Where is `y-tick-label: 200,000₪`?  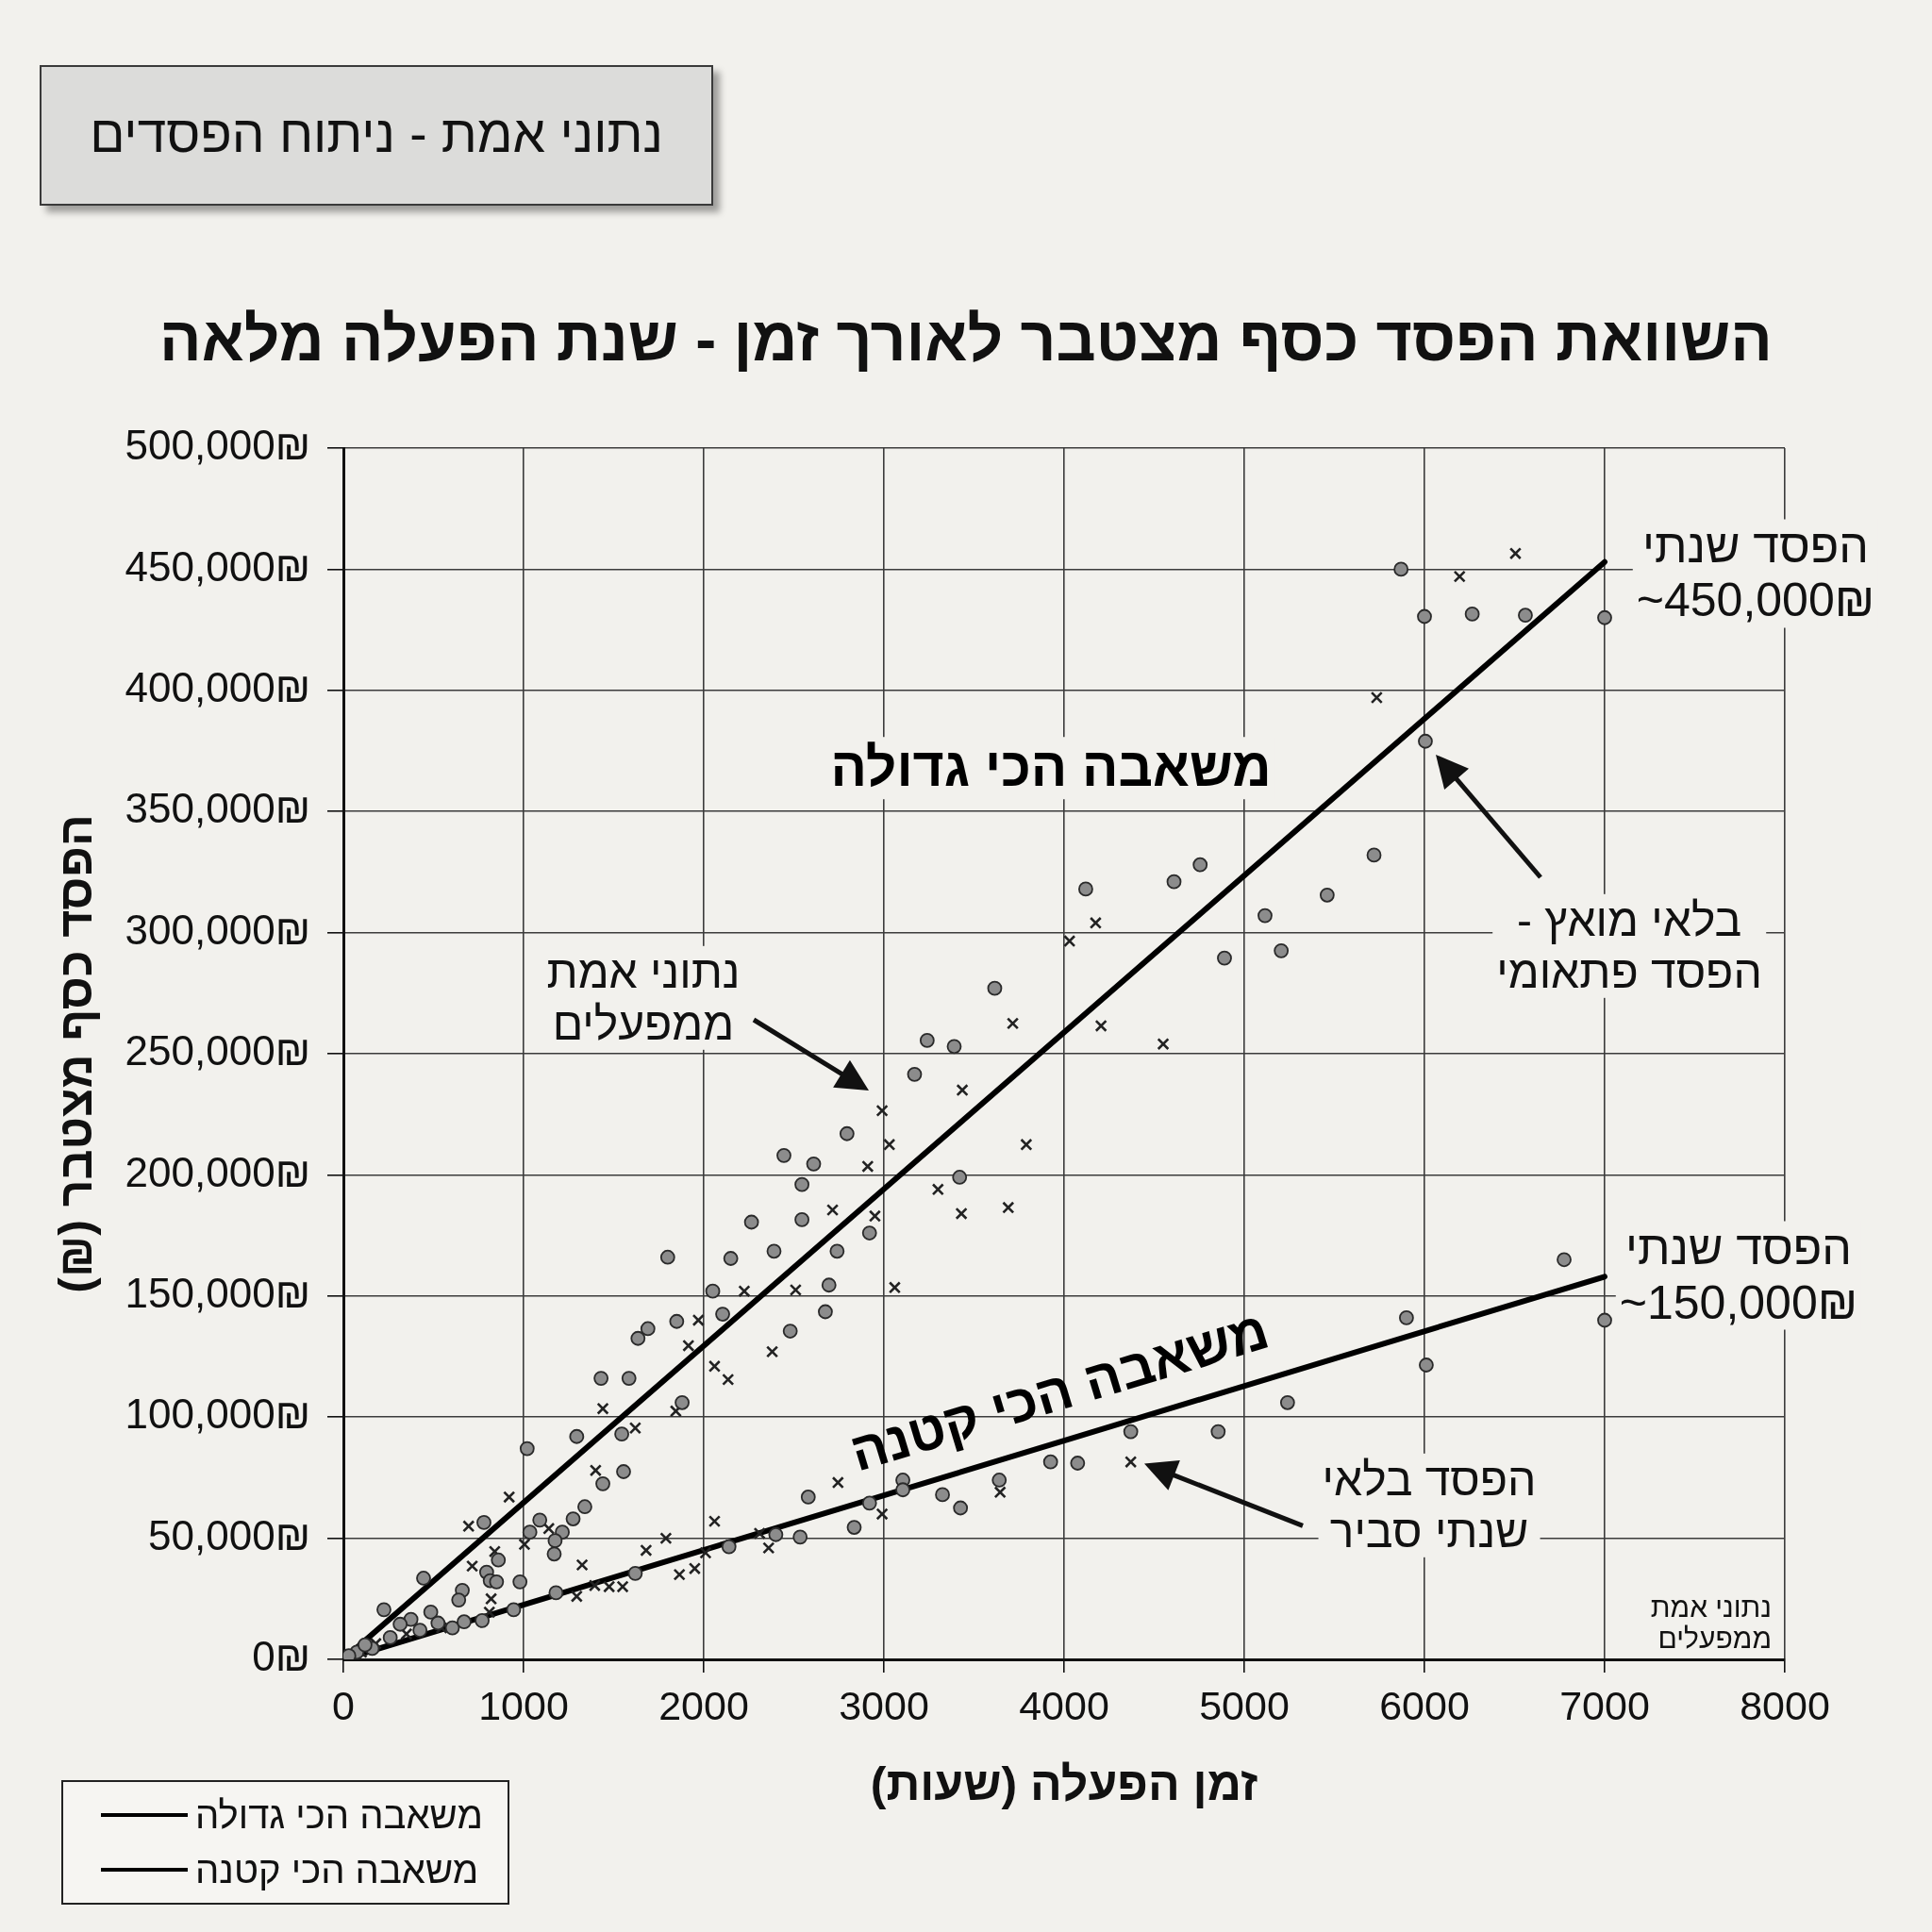 y-tick-label: 200,000₪ is located at coordinates (217, 1172).